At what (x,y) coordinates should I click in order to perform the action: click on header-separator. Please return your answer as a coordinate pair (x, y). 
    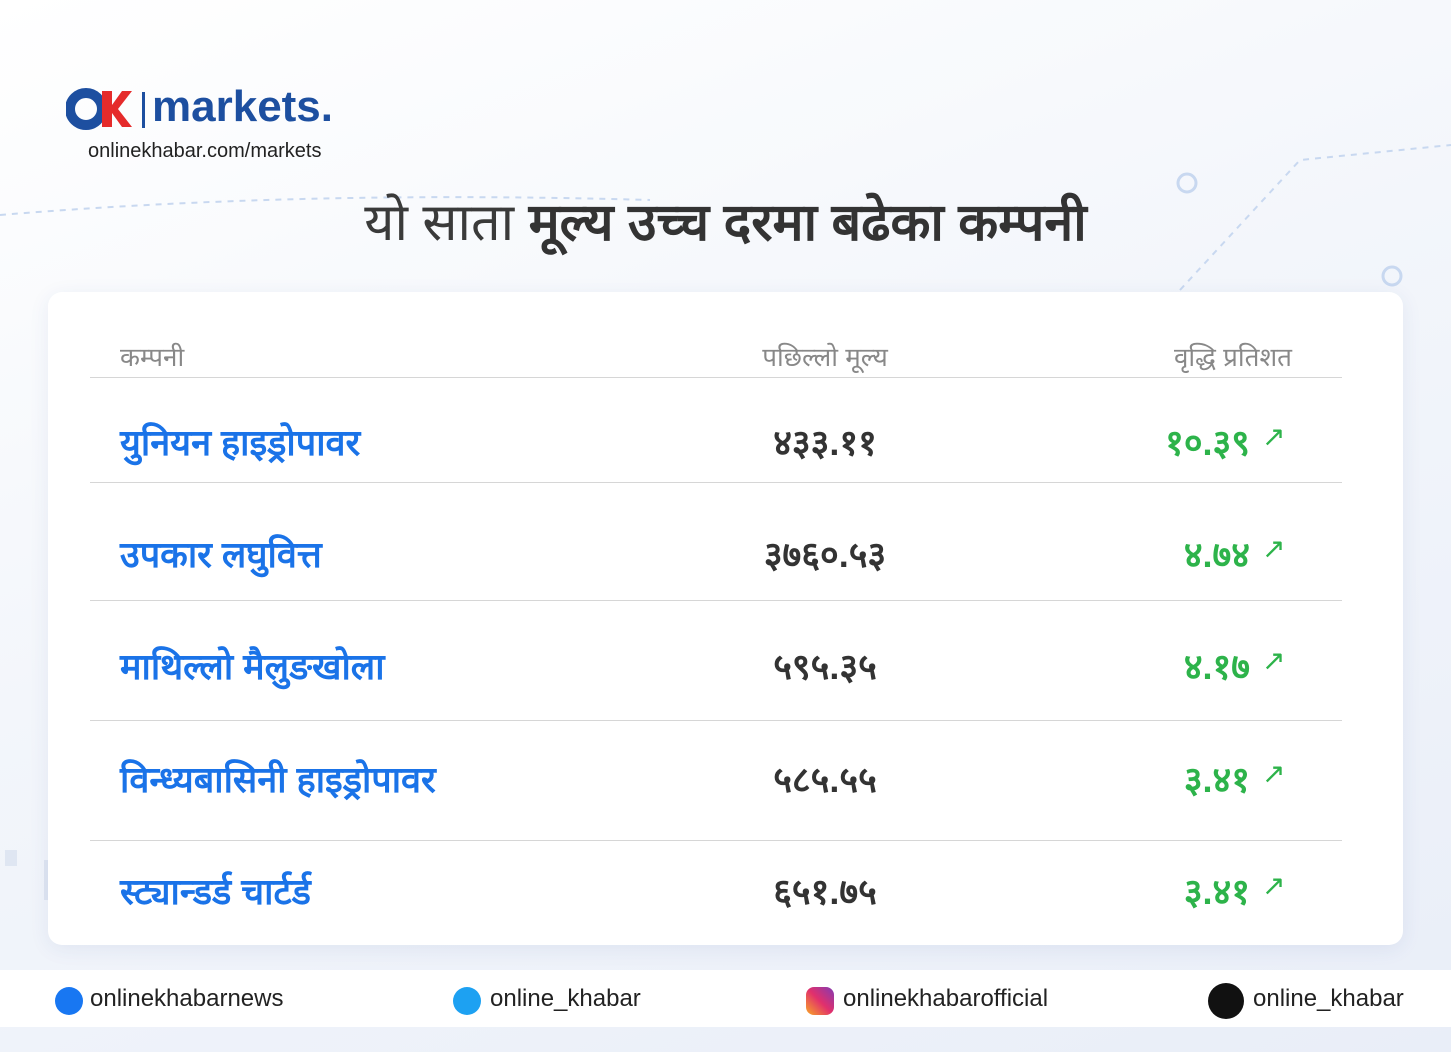
    Looking at the image, I should click on (716, 377).